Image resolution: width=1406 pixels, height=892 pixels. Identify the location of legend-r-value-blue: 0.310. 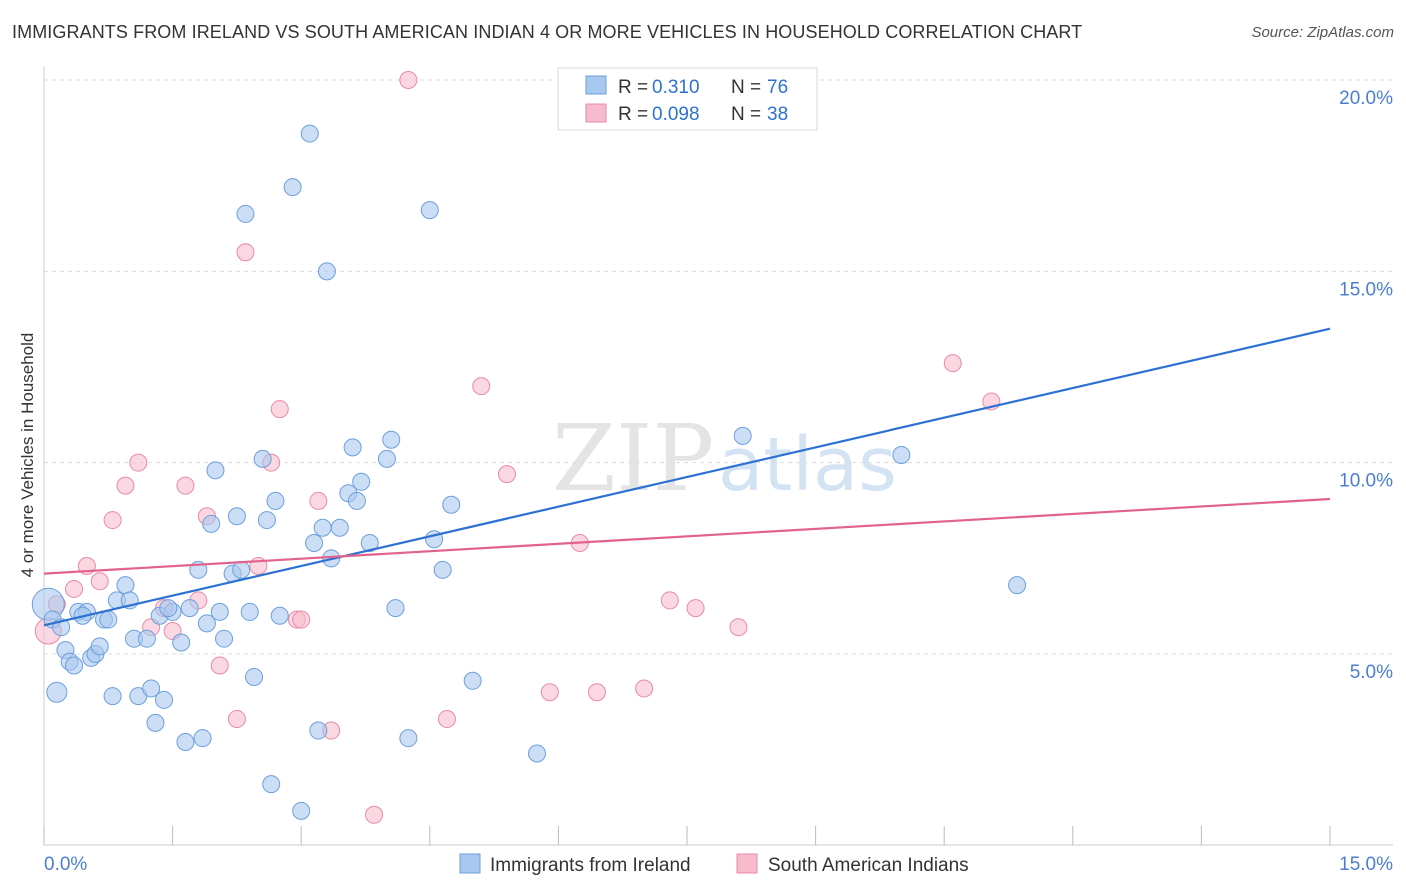
(676, 87).